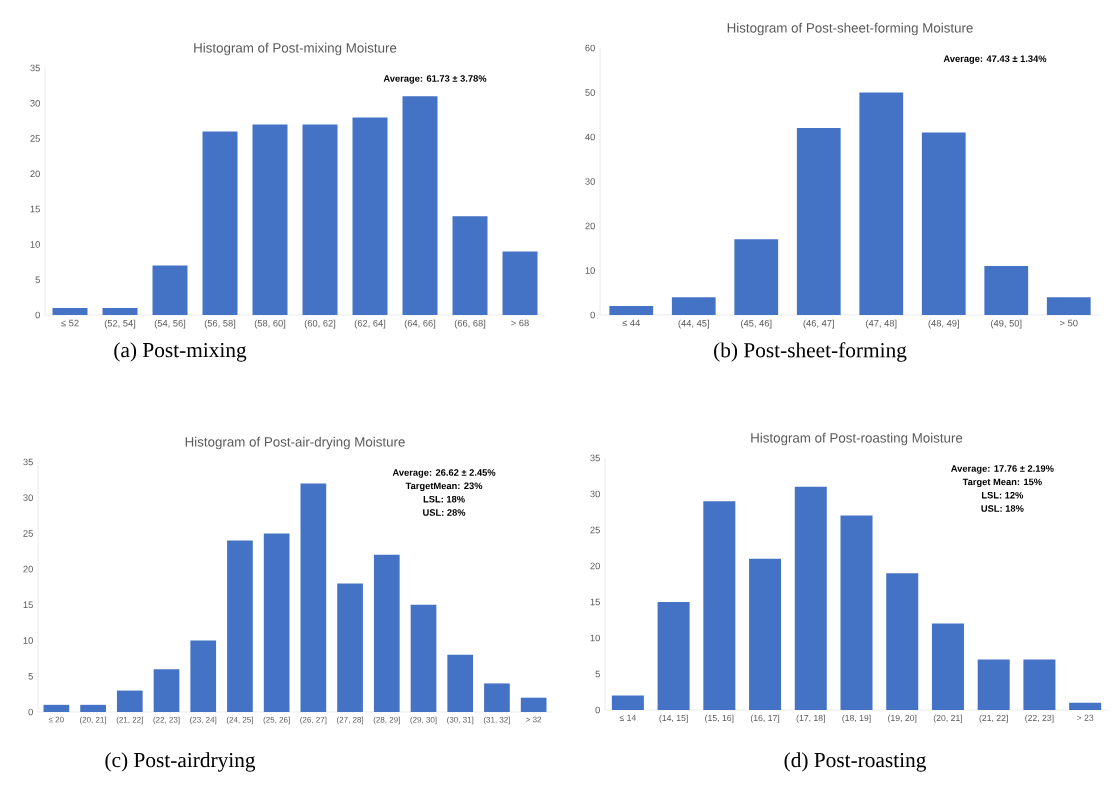  I want to click on x-tick-label: (58, 60], so click(270, 324).